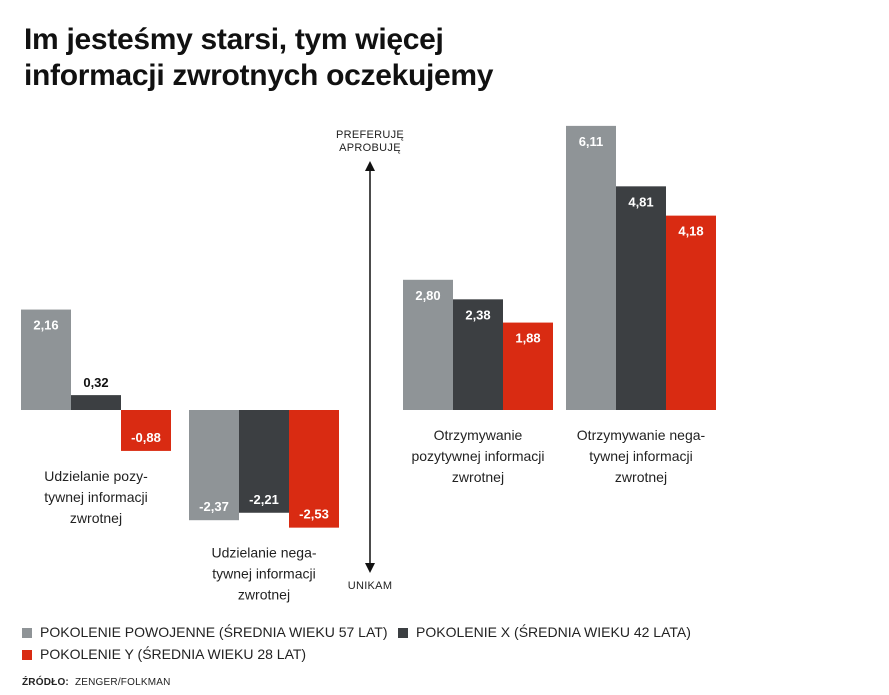  I want to click on axis-top-label-2: APROBUJĘ, so click(370, 148).